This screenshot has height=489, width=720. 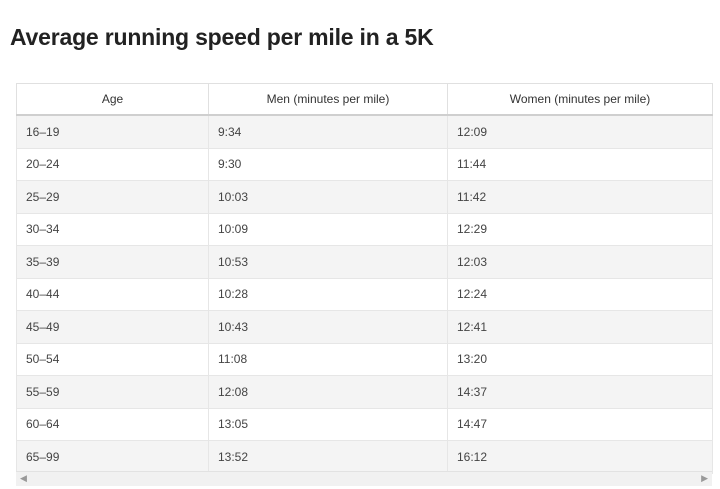 I want to click on table-row: 20–24 9:30 11:44, so click(x=364, y=164).